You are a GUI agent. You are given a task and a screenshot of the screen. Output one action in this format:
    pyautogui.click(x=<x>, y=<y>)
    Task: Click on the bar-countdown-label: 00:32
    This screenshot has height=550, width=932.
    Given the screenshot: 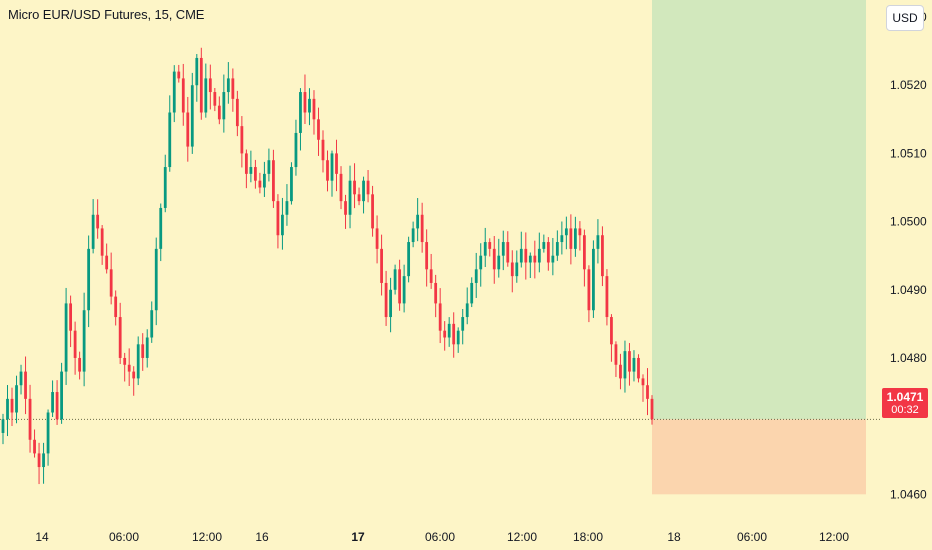 What is the action you would take?
    pyautogui.click(x=905, y=409)
    